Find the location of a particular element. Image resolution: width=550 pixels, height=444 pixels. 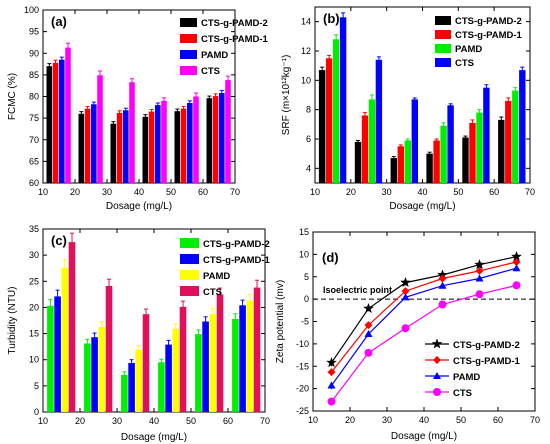

y-tick-label: 95 is located at coordinates (34, 32).